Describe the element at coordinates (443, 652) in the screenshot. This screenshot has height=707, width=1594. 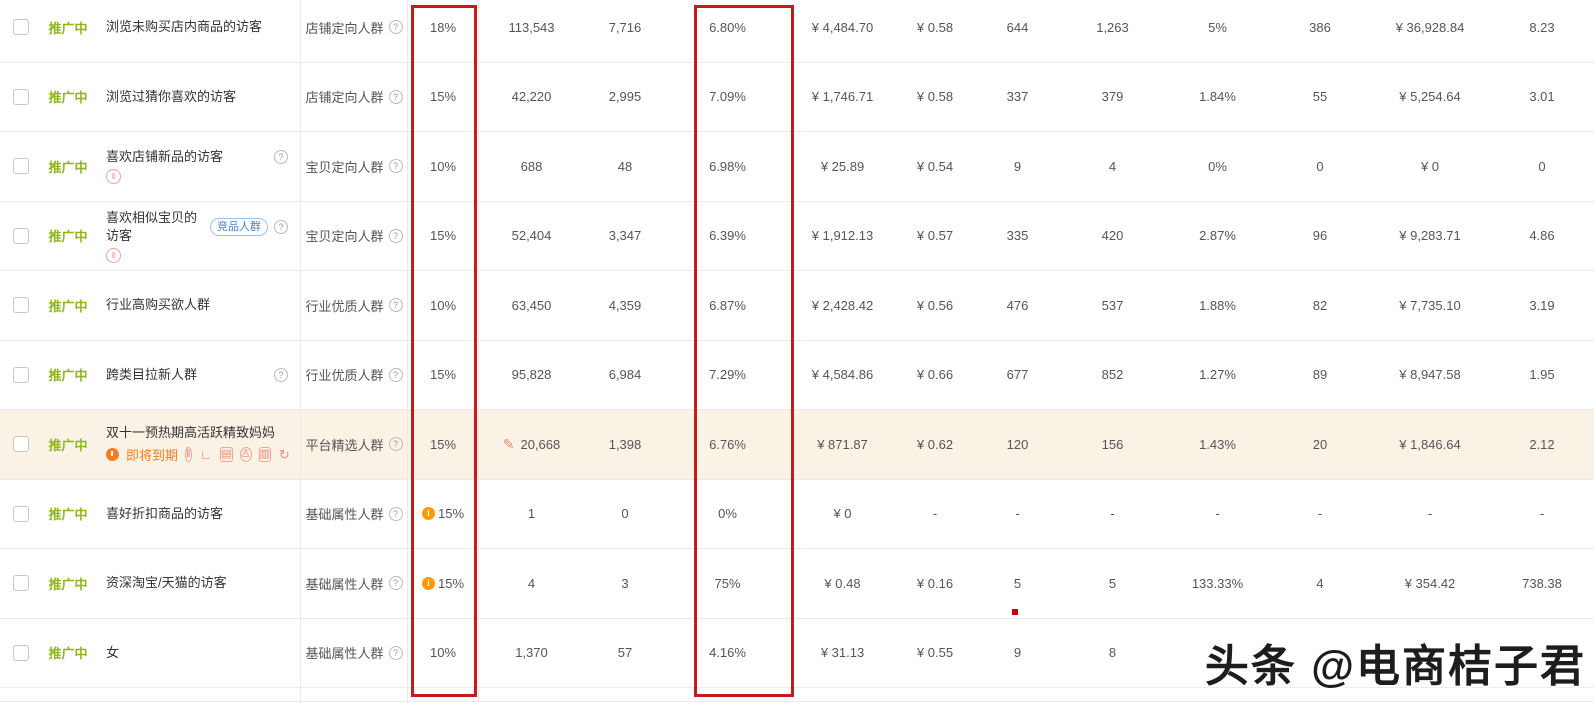
I see `premium-discount-cell: i 10%` at that location.